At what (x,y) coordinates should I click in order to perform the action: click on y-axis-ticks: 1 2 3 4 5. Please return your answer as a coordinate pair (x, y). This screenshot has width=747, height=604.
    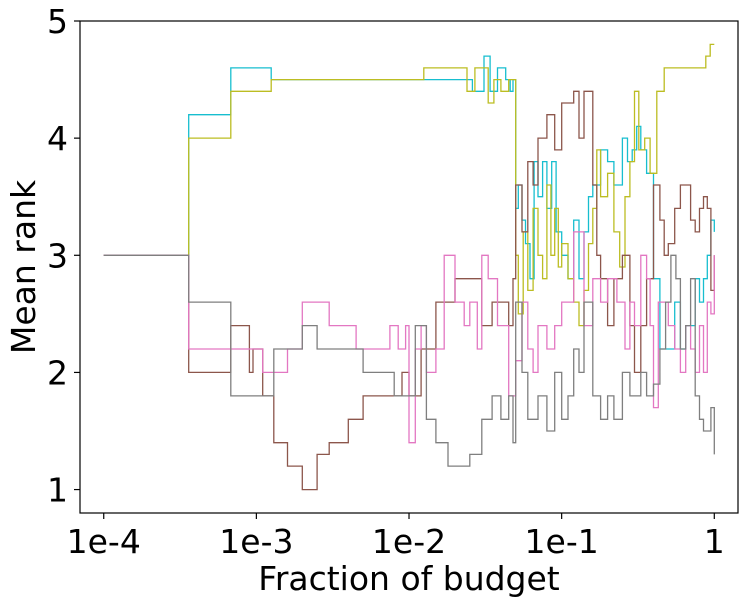
    Looking at the image, I should click on (63, 256).